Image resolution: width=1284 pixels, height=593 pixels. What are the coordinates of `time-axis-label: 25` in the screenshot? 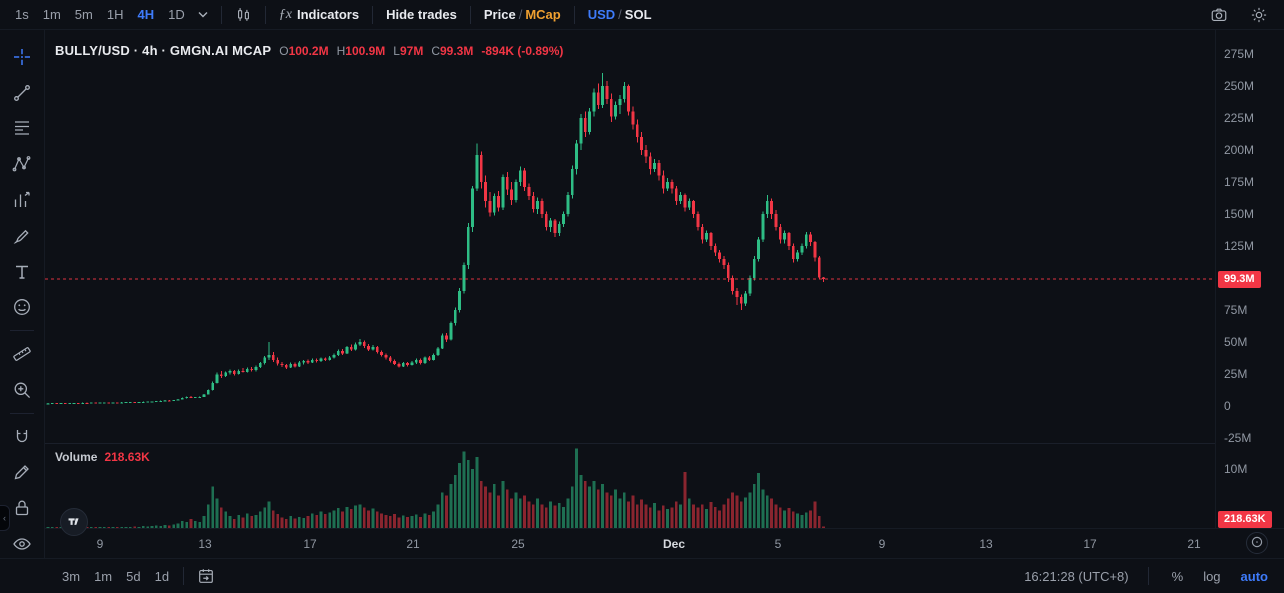 It's located at (518, 544).